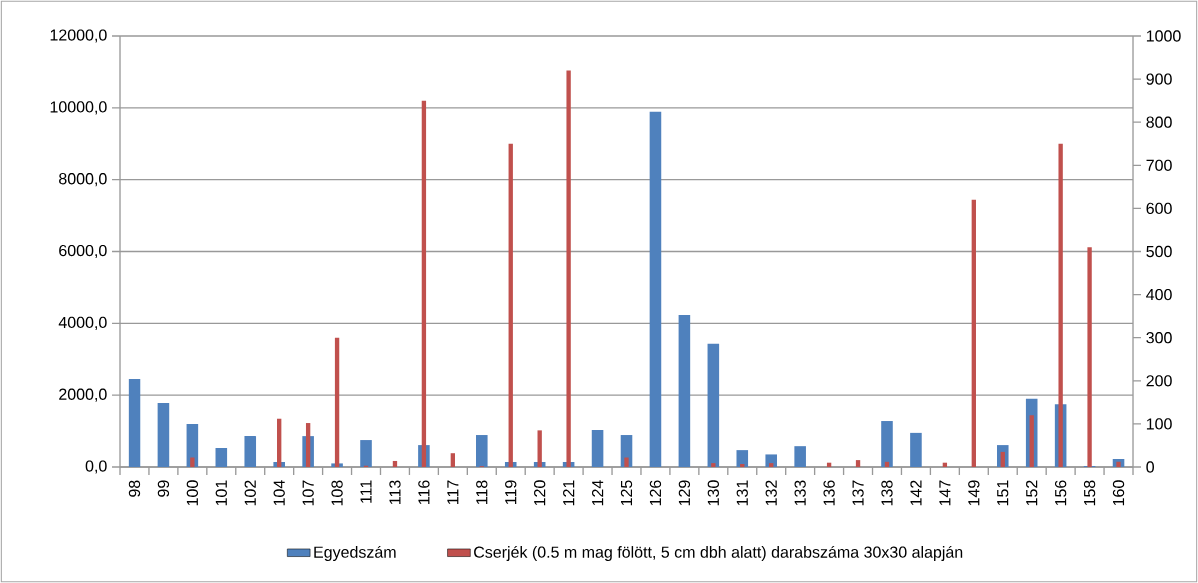 The image size is (1198, 583). What do you see at coordinates (279, 493) in the screenshot?
I see `x-tick-label: 104` at bounding box center [279, 493].